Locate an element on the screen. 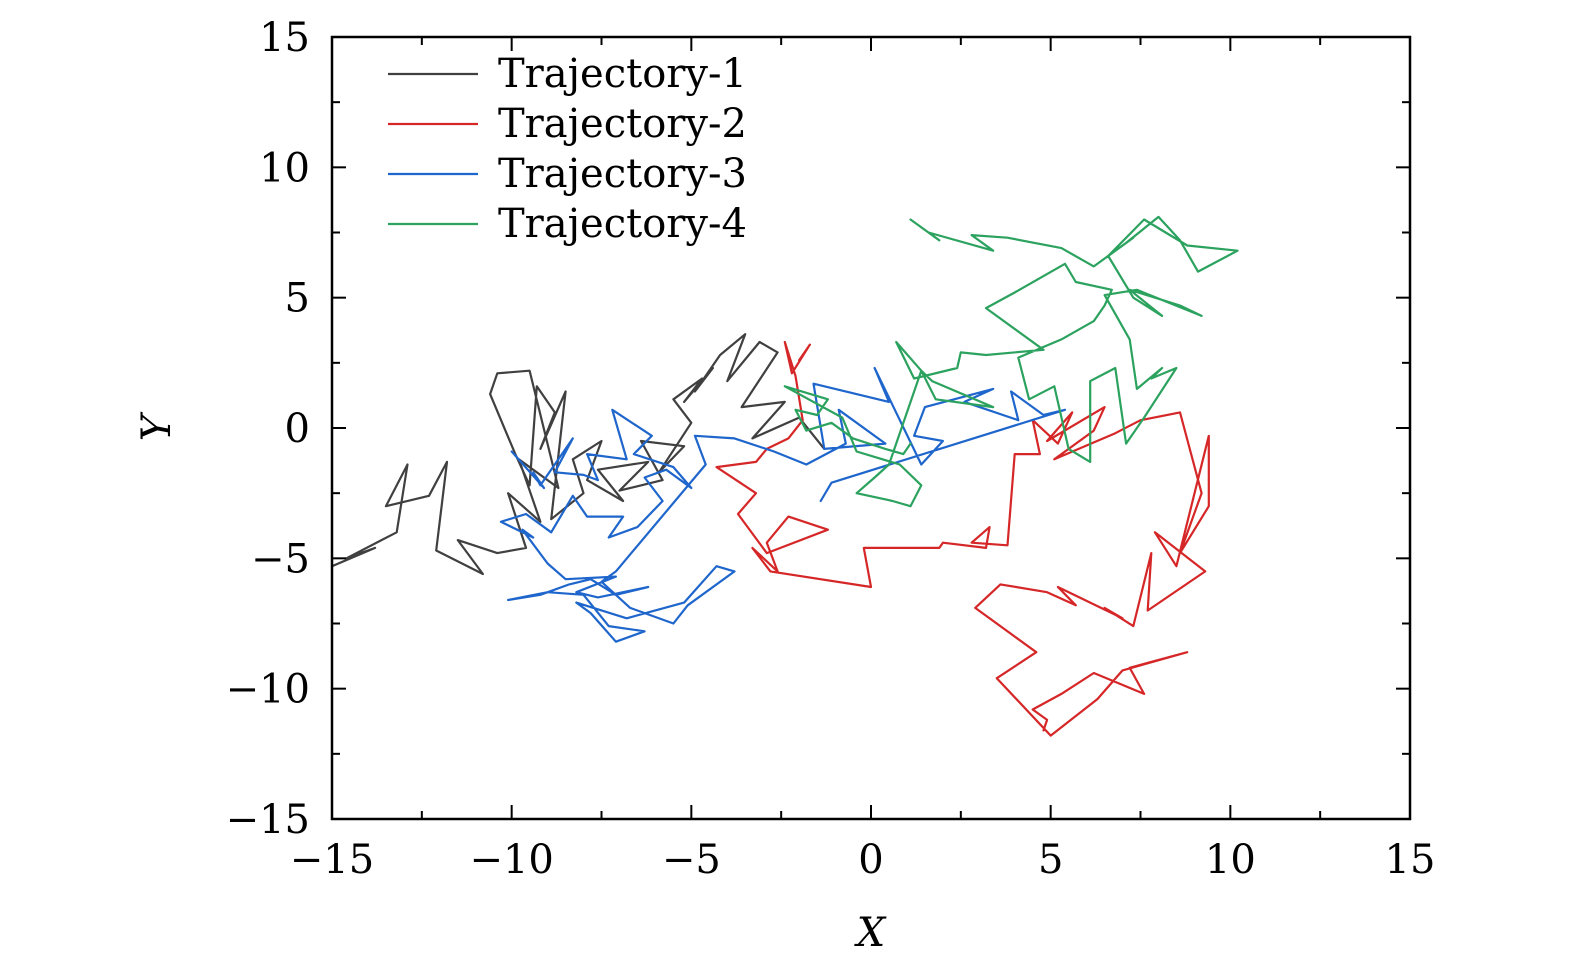 The height and width of the screenshot is (974, 1575). x-tick-label: −5 is located at coordinates (691, 860).